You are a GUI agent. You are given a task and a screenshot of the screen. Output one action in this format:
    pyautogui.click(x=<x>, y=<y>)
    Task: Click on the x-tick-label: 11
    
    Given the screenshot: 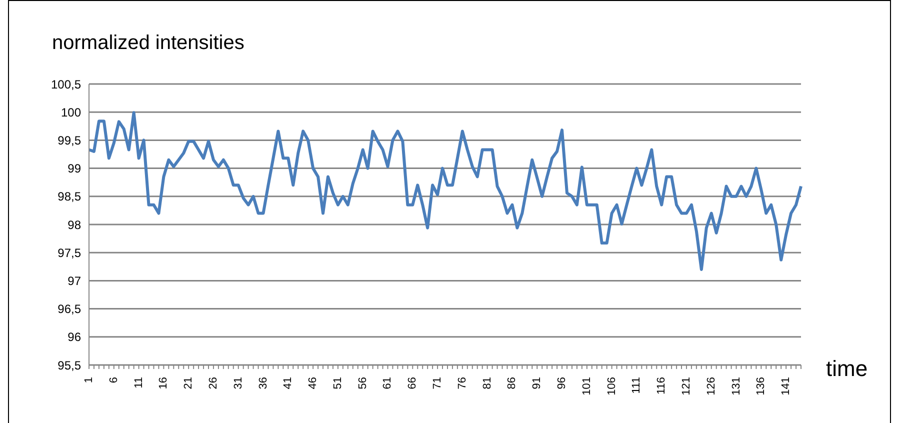 What is the action you would take?
    pyautogui.click(x=138, y=382)
    